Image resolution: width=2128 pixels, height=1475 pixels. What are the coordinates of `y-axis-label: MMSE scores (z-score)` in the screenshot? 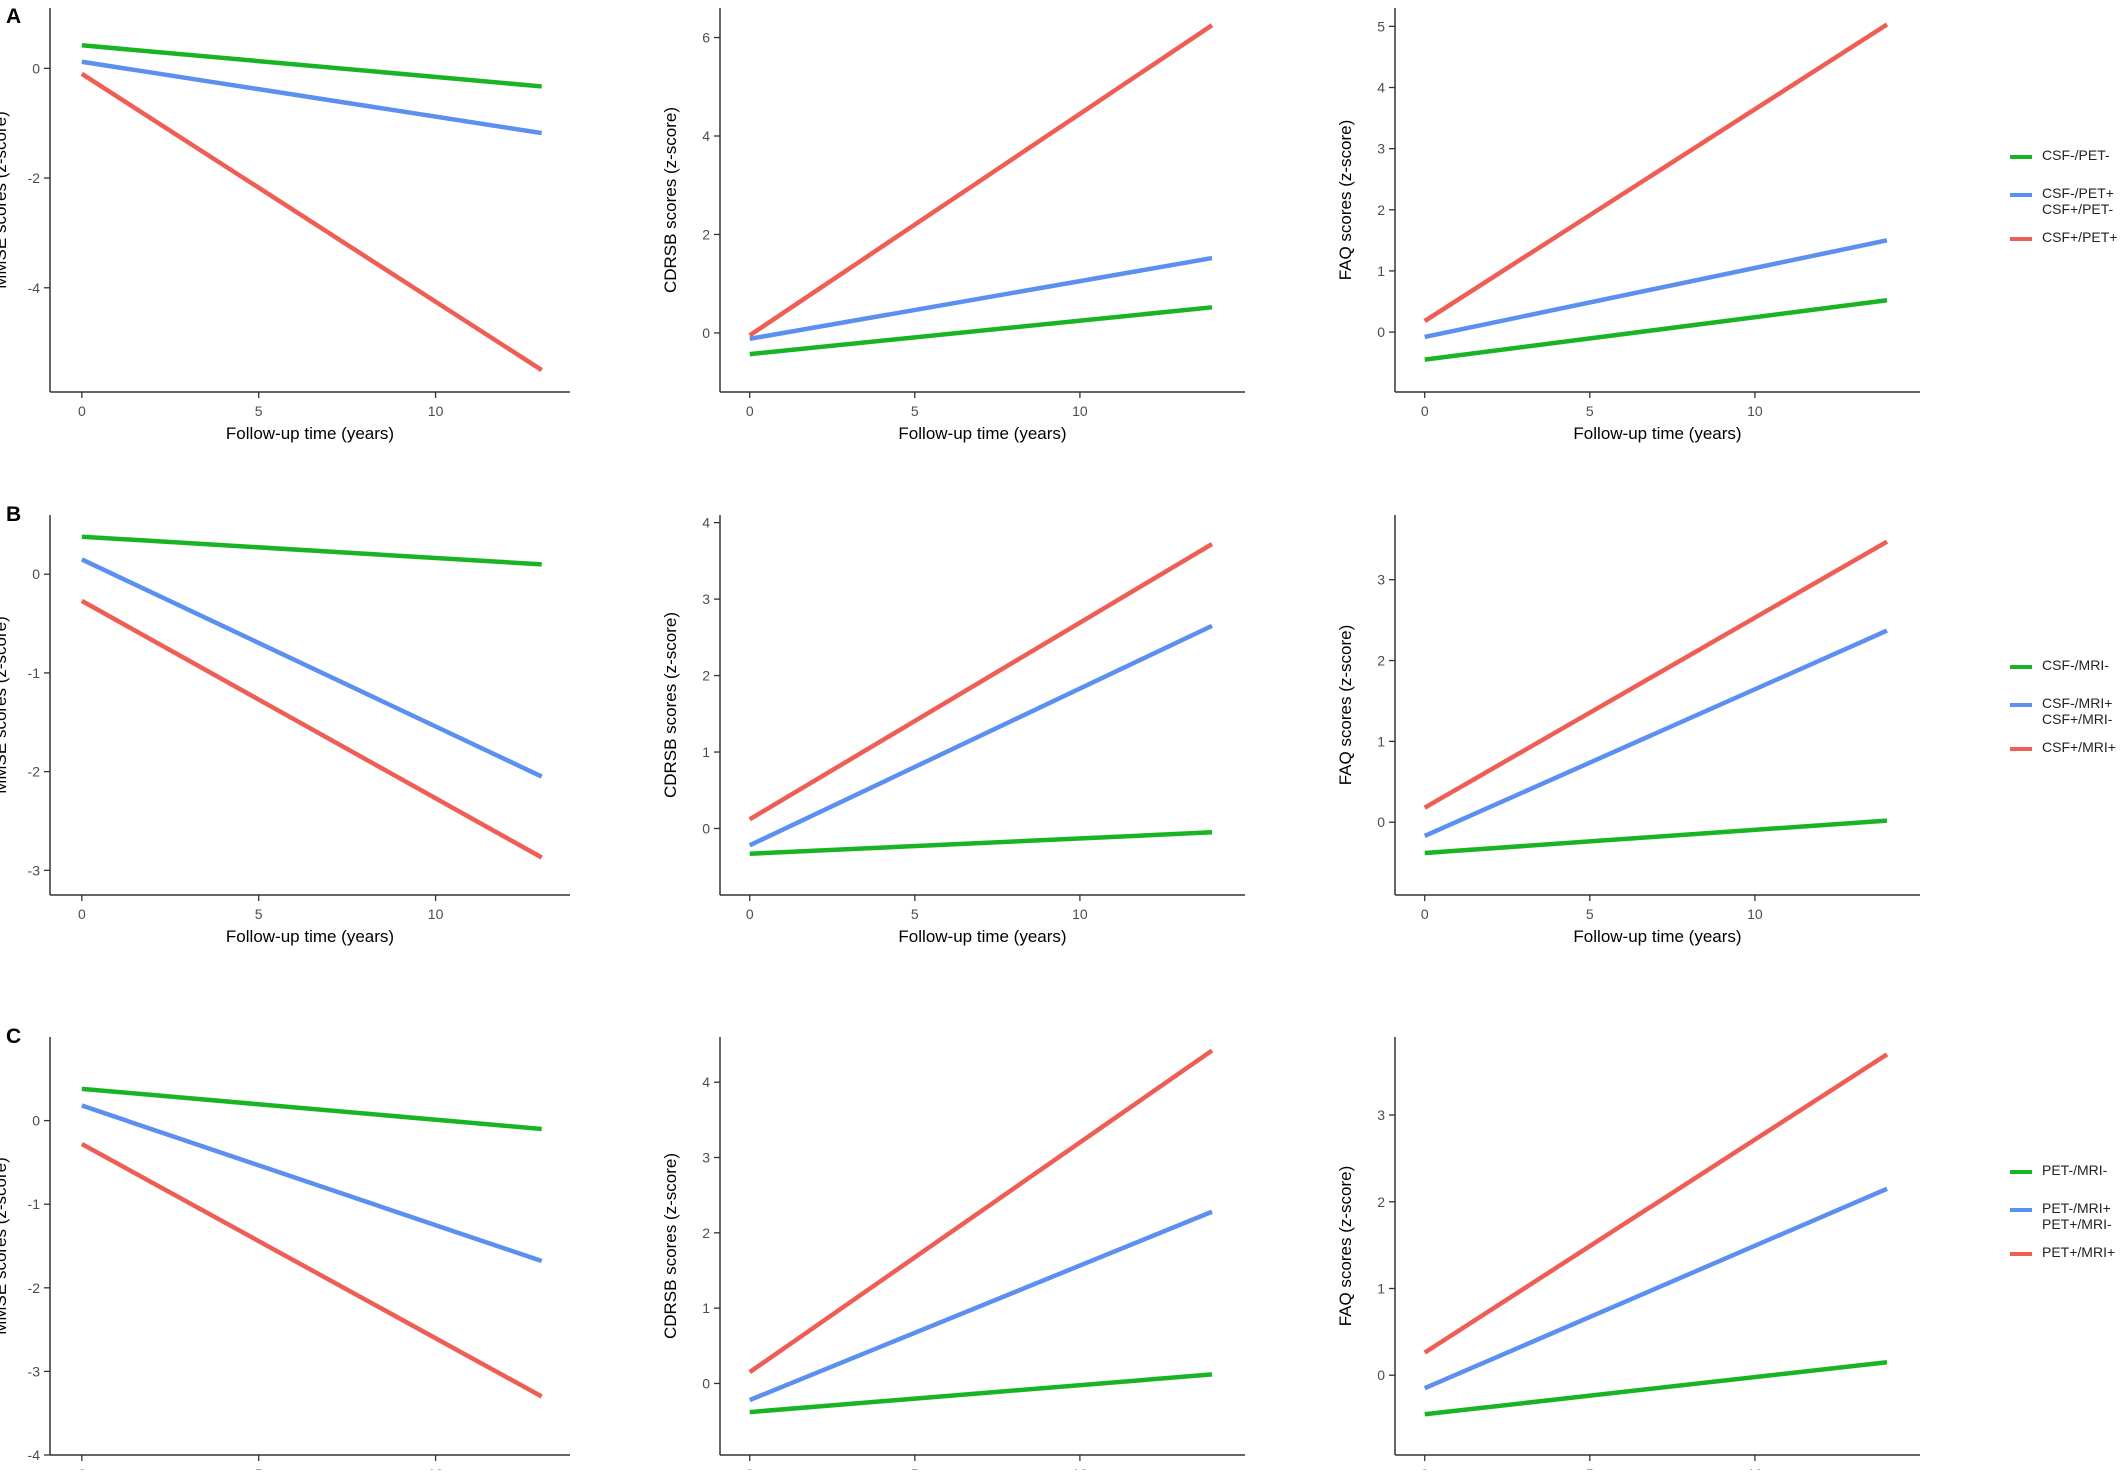 It's located at (5, 1246).